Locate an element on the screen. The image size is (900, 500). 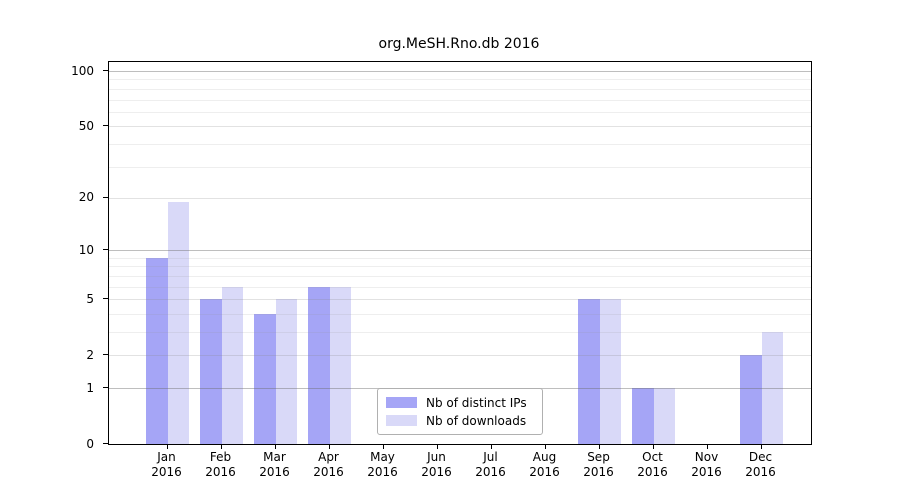
x-tick-month: Jan is located at coordinates (166, 457).